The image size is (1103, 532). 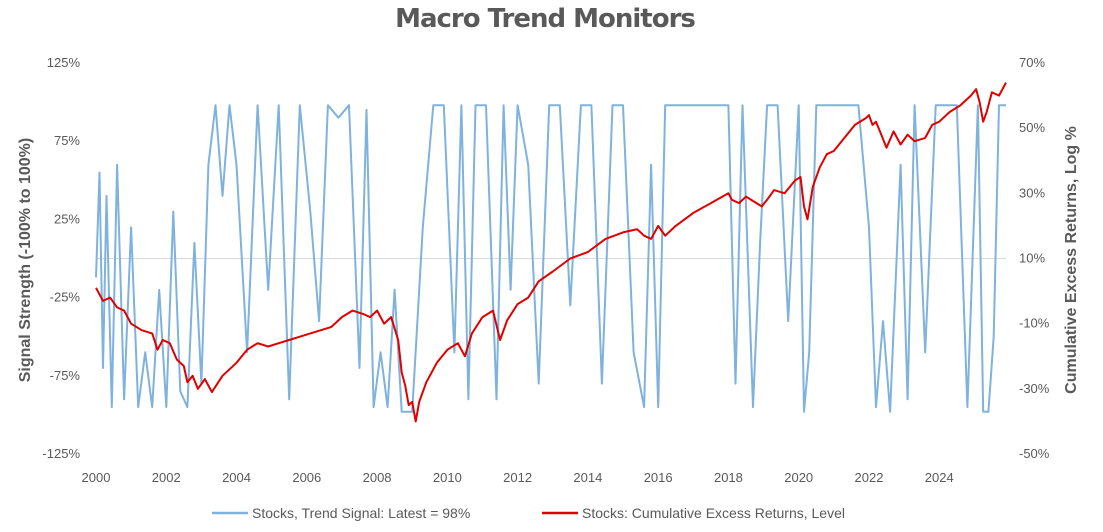 What do you see at coordinates (166, 477) in the screenshot?
I see `x-tick-label: 2002` at bounding box center [166, 477].